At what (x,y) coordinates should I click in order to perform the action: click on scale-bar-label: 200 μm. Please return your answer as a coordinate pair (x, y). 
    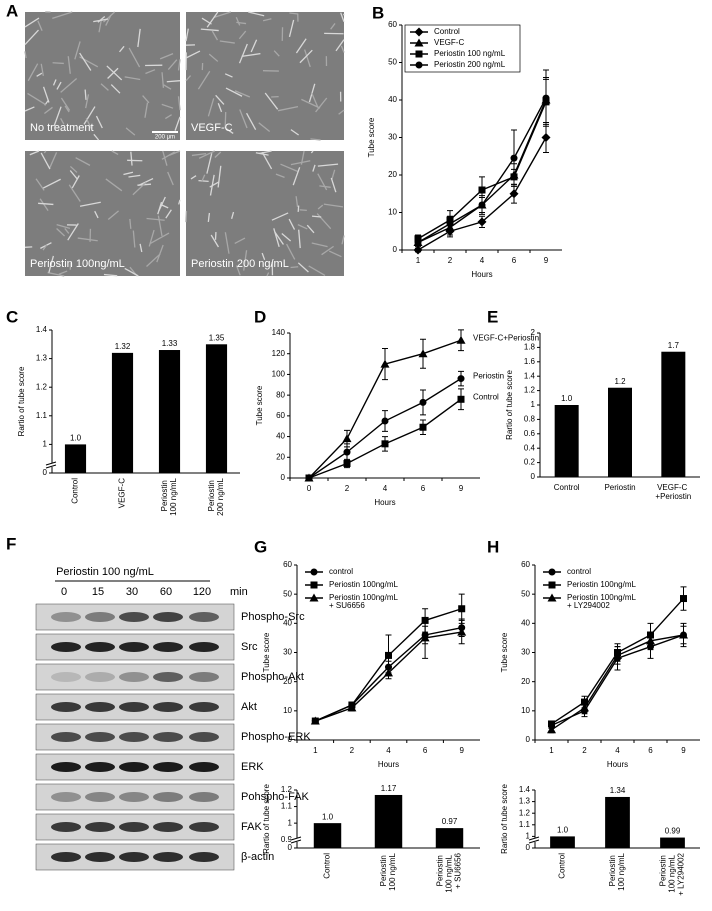
    Looking at the image, I should click on (165, 138).